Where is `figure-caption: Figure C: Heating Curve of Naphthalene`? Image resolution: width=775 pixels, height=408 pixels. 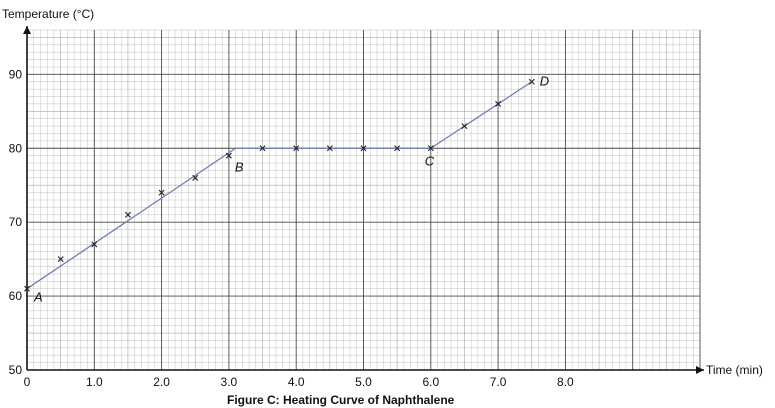 figure-caption: Figure C: Heating Curve of Naphthalene is located at coordinates (341, 400).